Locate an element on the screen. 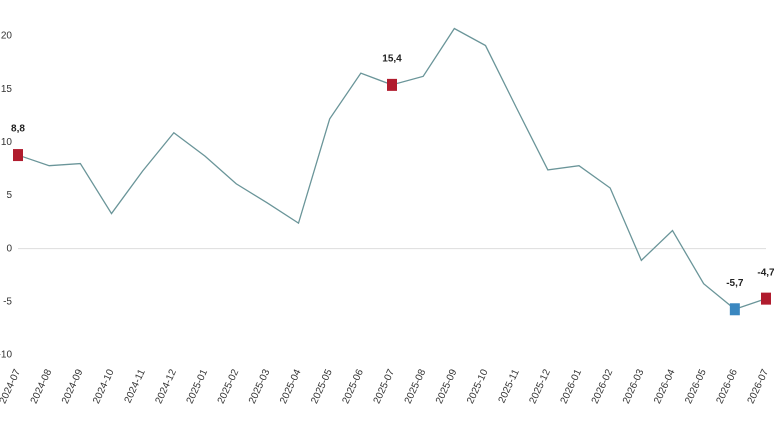  x-tick-label: 2024-11 is located at coordinates (135, 386).